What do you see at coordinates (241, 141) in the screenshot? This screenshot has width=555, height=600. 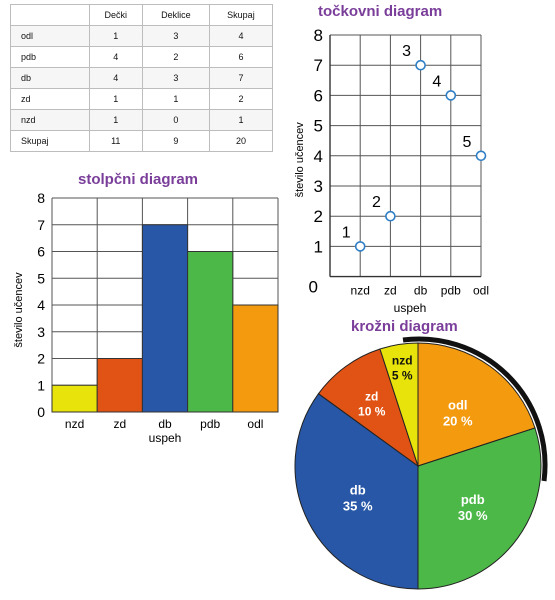 I see `table-cell: 20` at bounding box center [241, 141].